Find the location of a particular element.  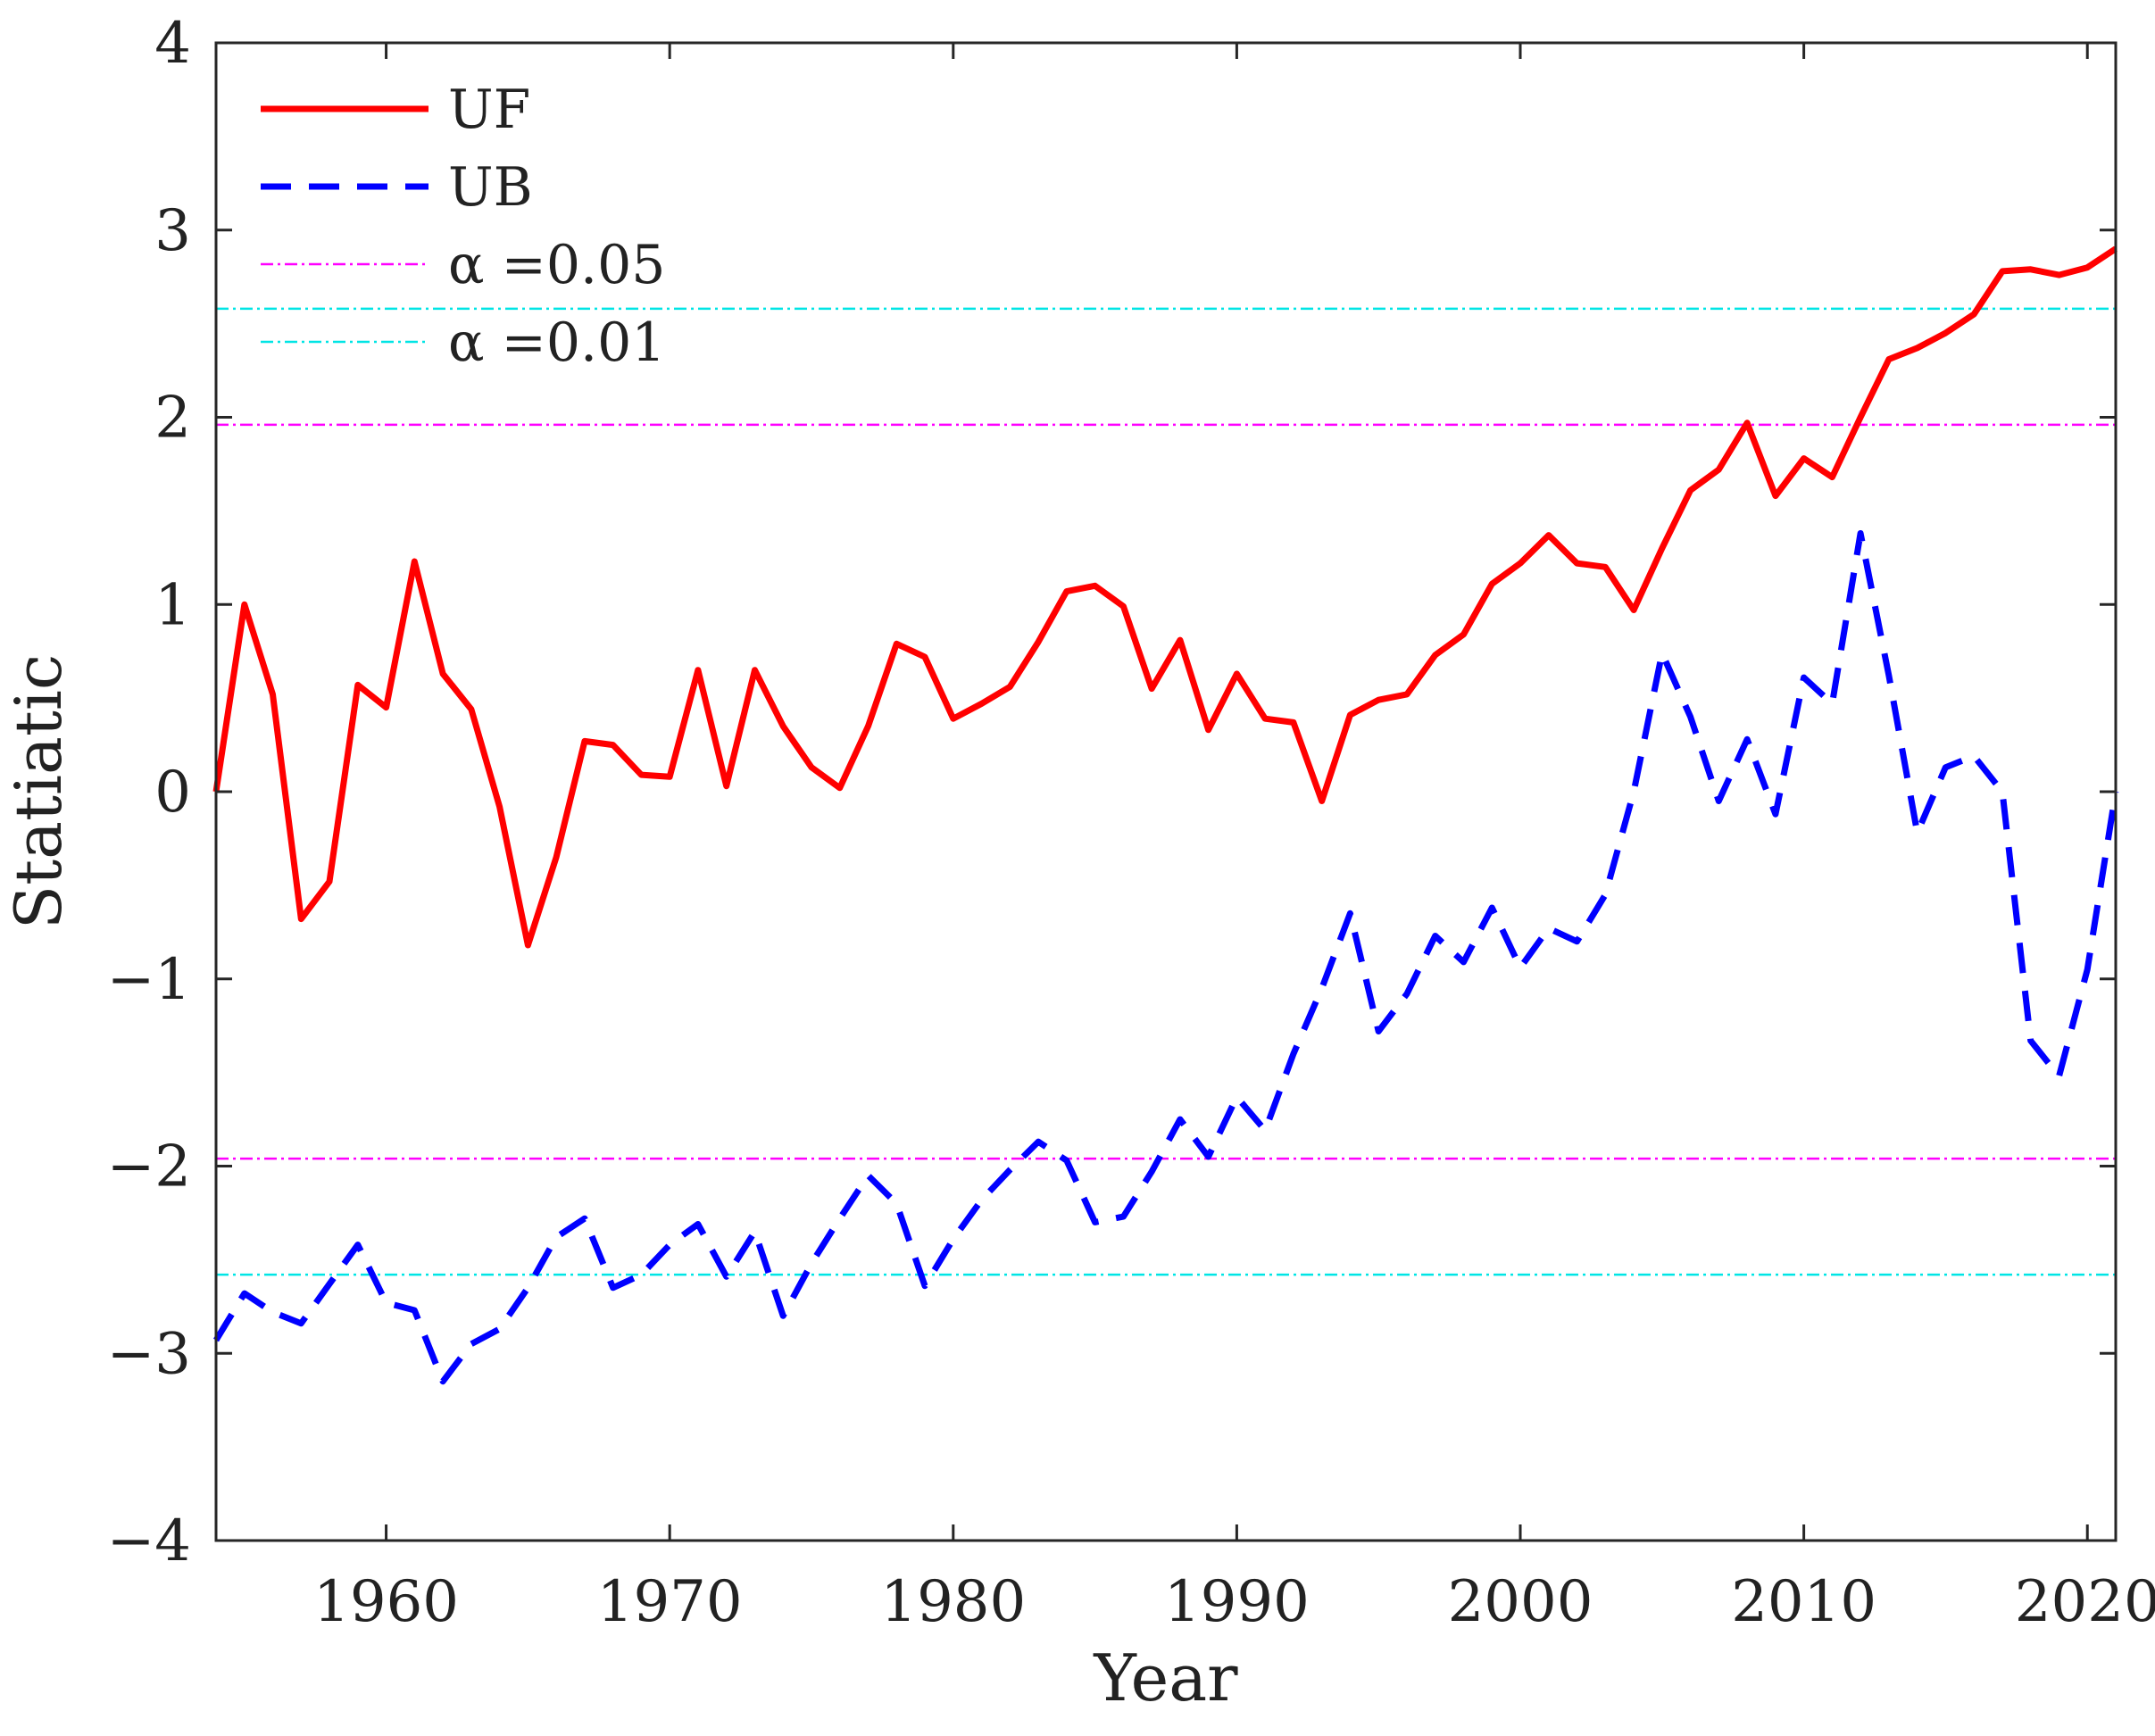

y-tick-label: −1 is located at coordinates (149, 980).